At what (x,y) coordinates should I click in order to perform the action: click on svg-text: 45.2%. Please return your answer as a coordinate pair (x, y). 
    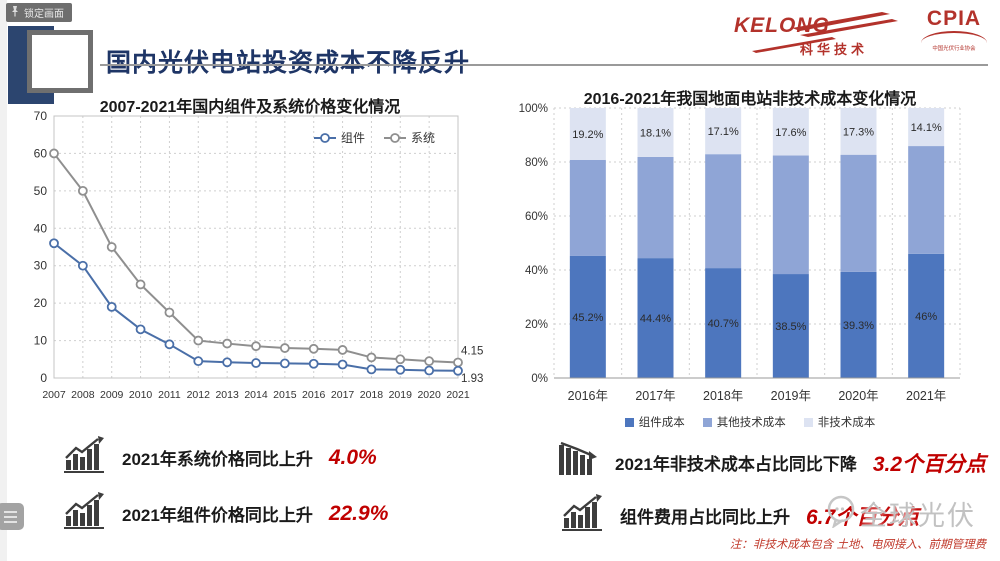
    Looking at the image, I should click on (587, 318).